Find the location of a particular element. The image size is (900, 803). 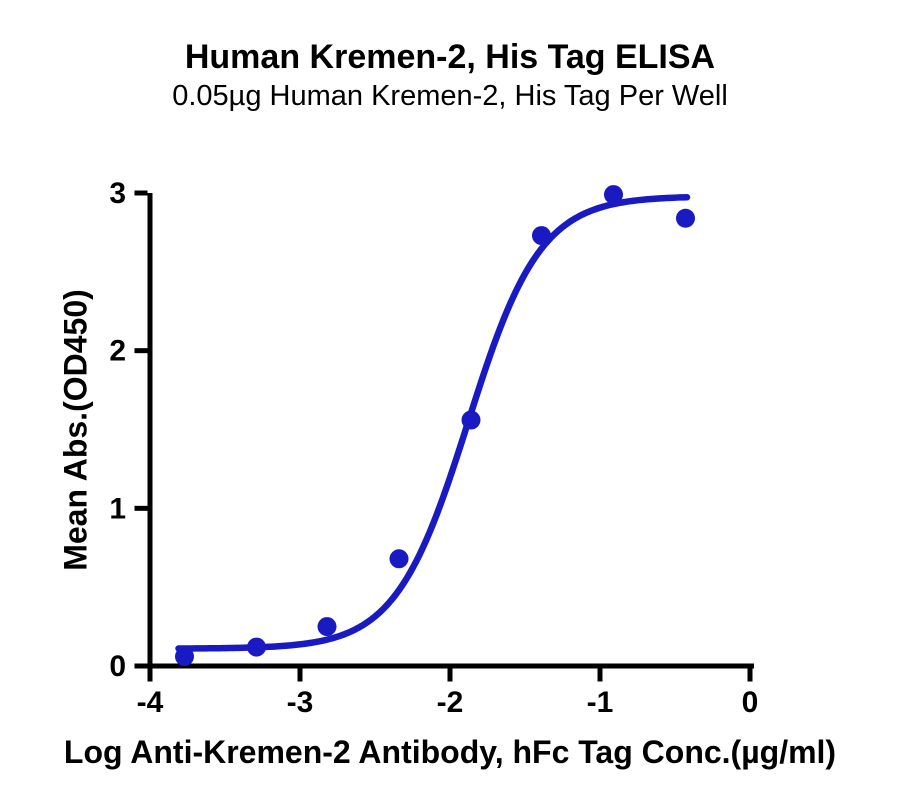

x-tick-label: -2 is located at coordinates (450, 702).